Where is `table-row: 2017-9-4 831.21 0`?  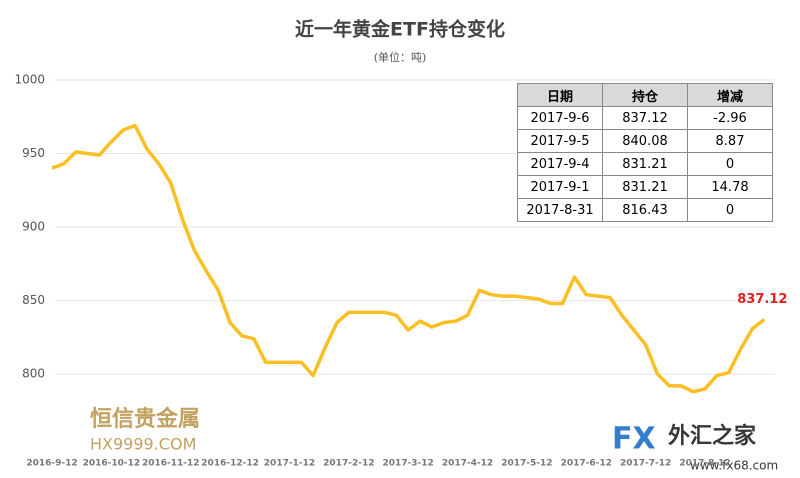 table-row: 2017-9-4 831.21 0 is located at coordinates (645, 164).